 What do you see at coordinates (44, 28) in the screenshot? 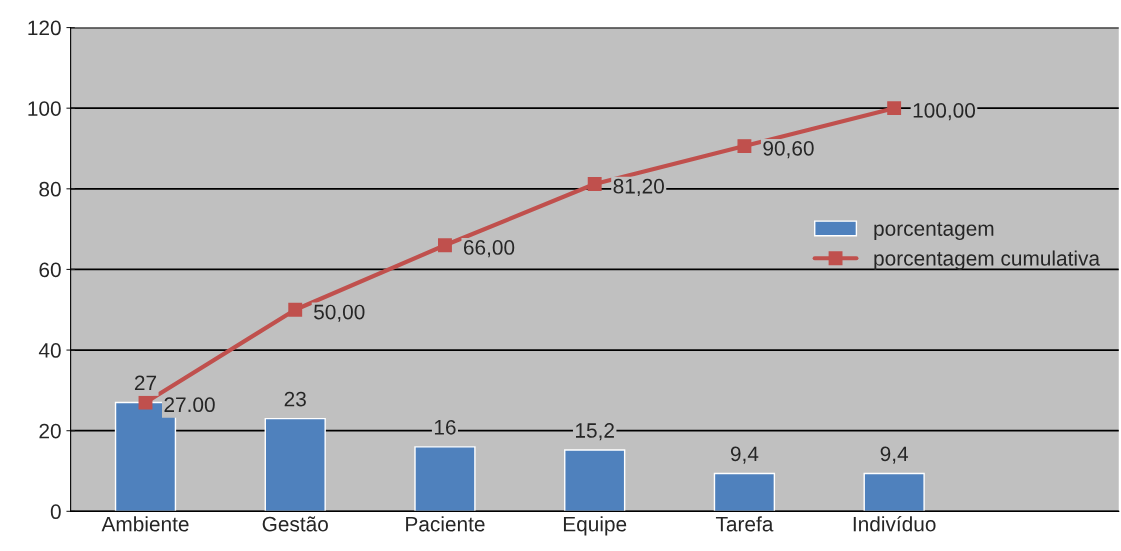
I see `y-tick-label: 120` at bounding box center [44, 28].